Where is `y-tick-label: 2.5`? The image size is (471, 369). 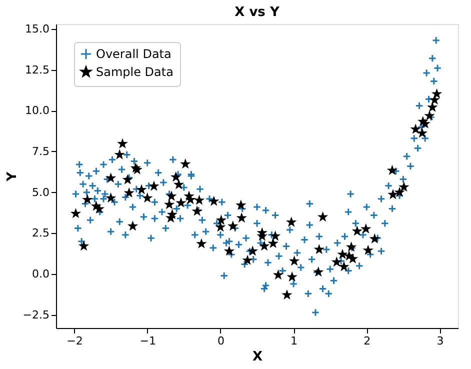 y-tick-label: 2.5 is located at coordinates (41, 233).